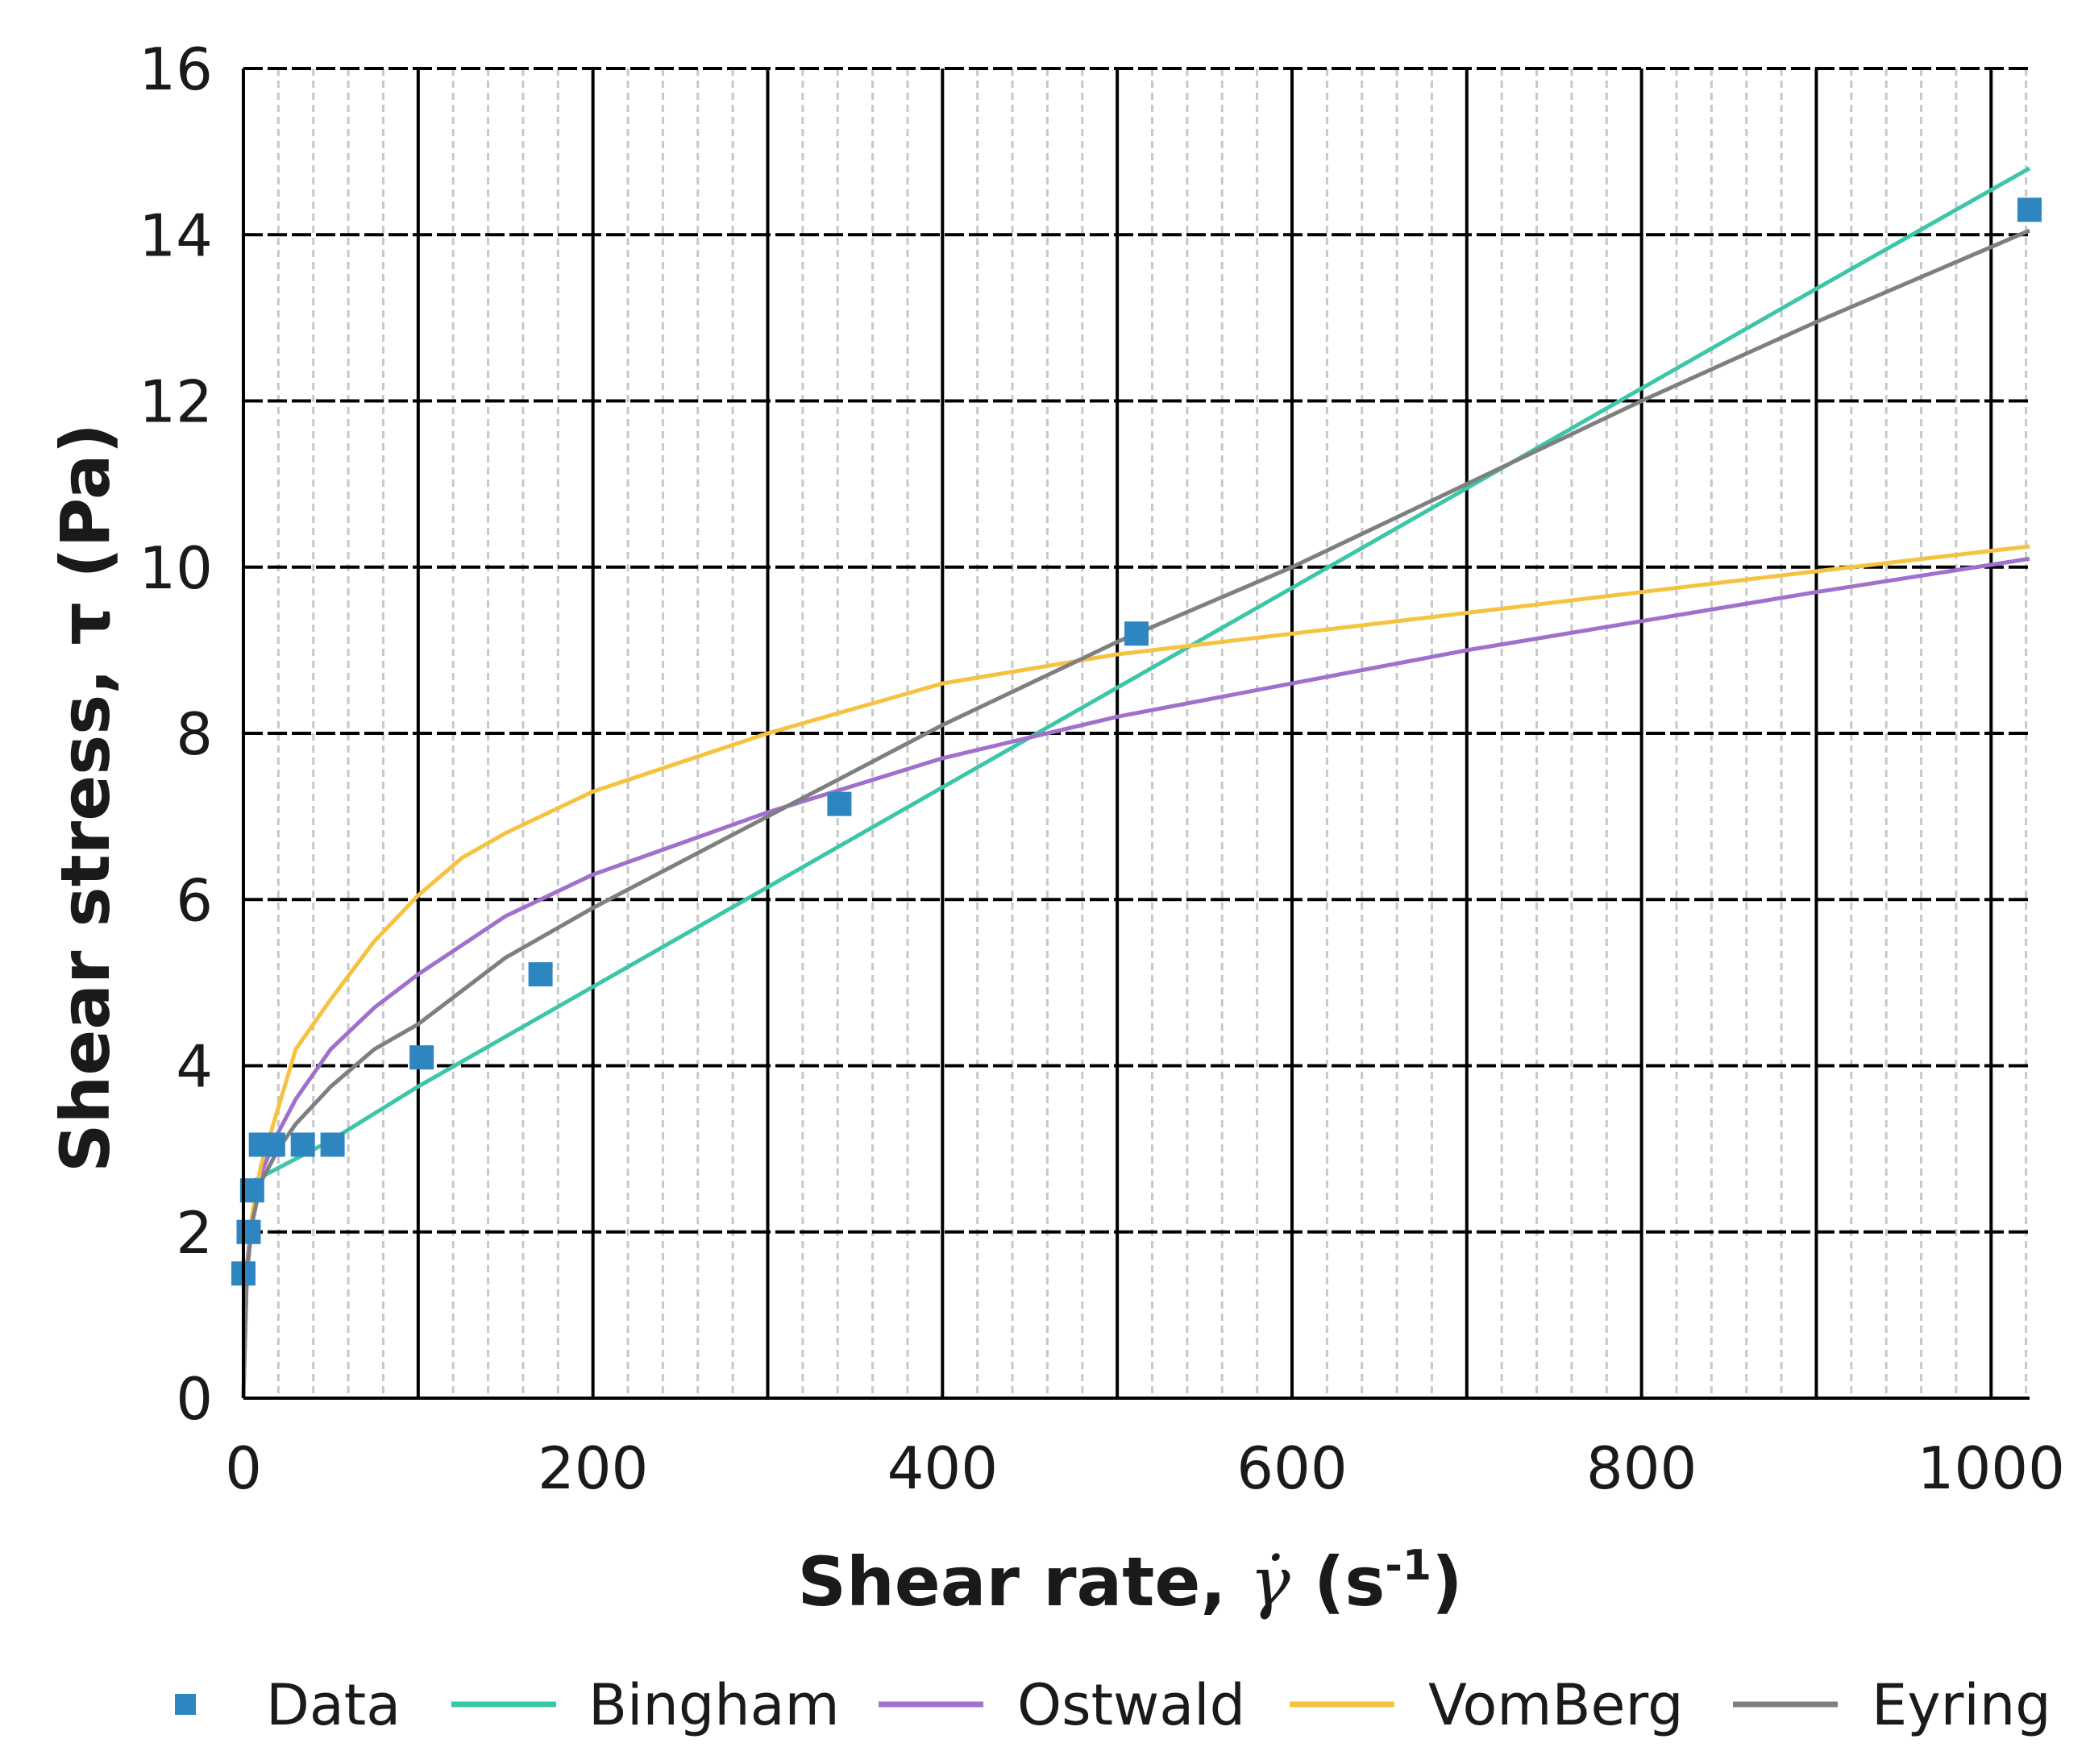  What do you see at coordinates (1446, 1582) in the screenshot?
I see `x-axis-title-paren-close: )` at bounding box center [1446, 1582].